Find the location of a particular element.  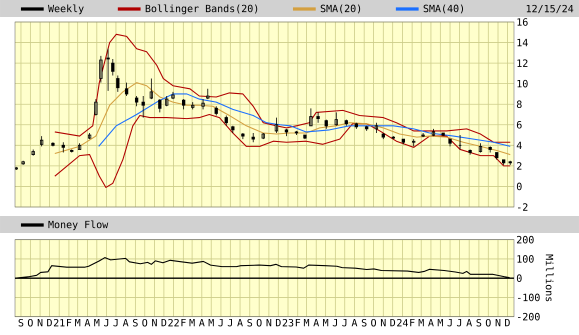

y-tick-label: 2 is located at coordinates (519, 166).